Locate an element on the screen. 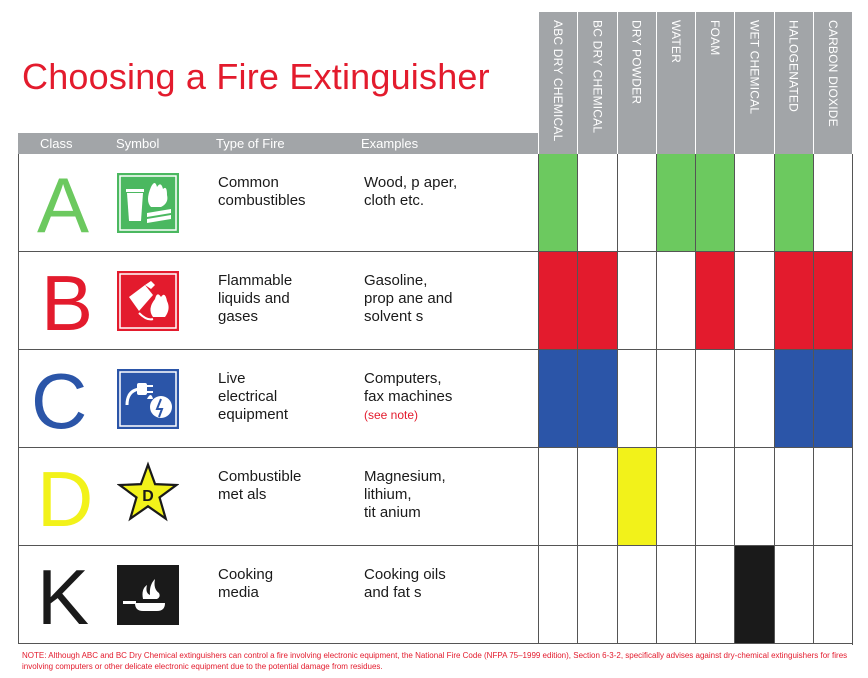 This screenshot has height=678, width=868. extinguisher-name: HALOGENATED is located at coordinates (793, 66).